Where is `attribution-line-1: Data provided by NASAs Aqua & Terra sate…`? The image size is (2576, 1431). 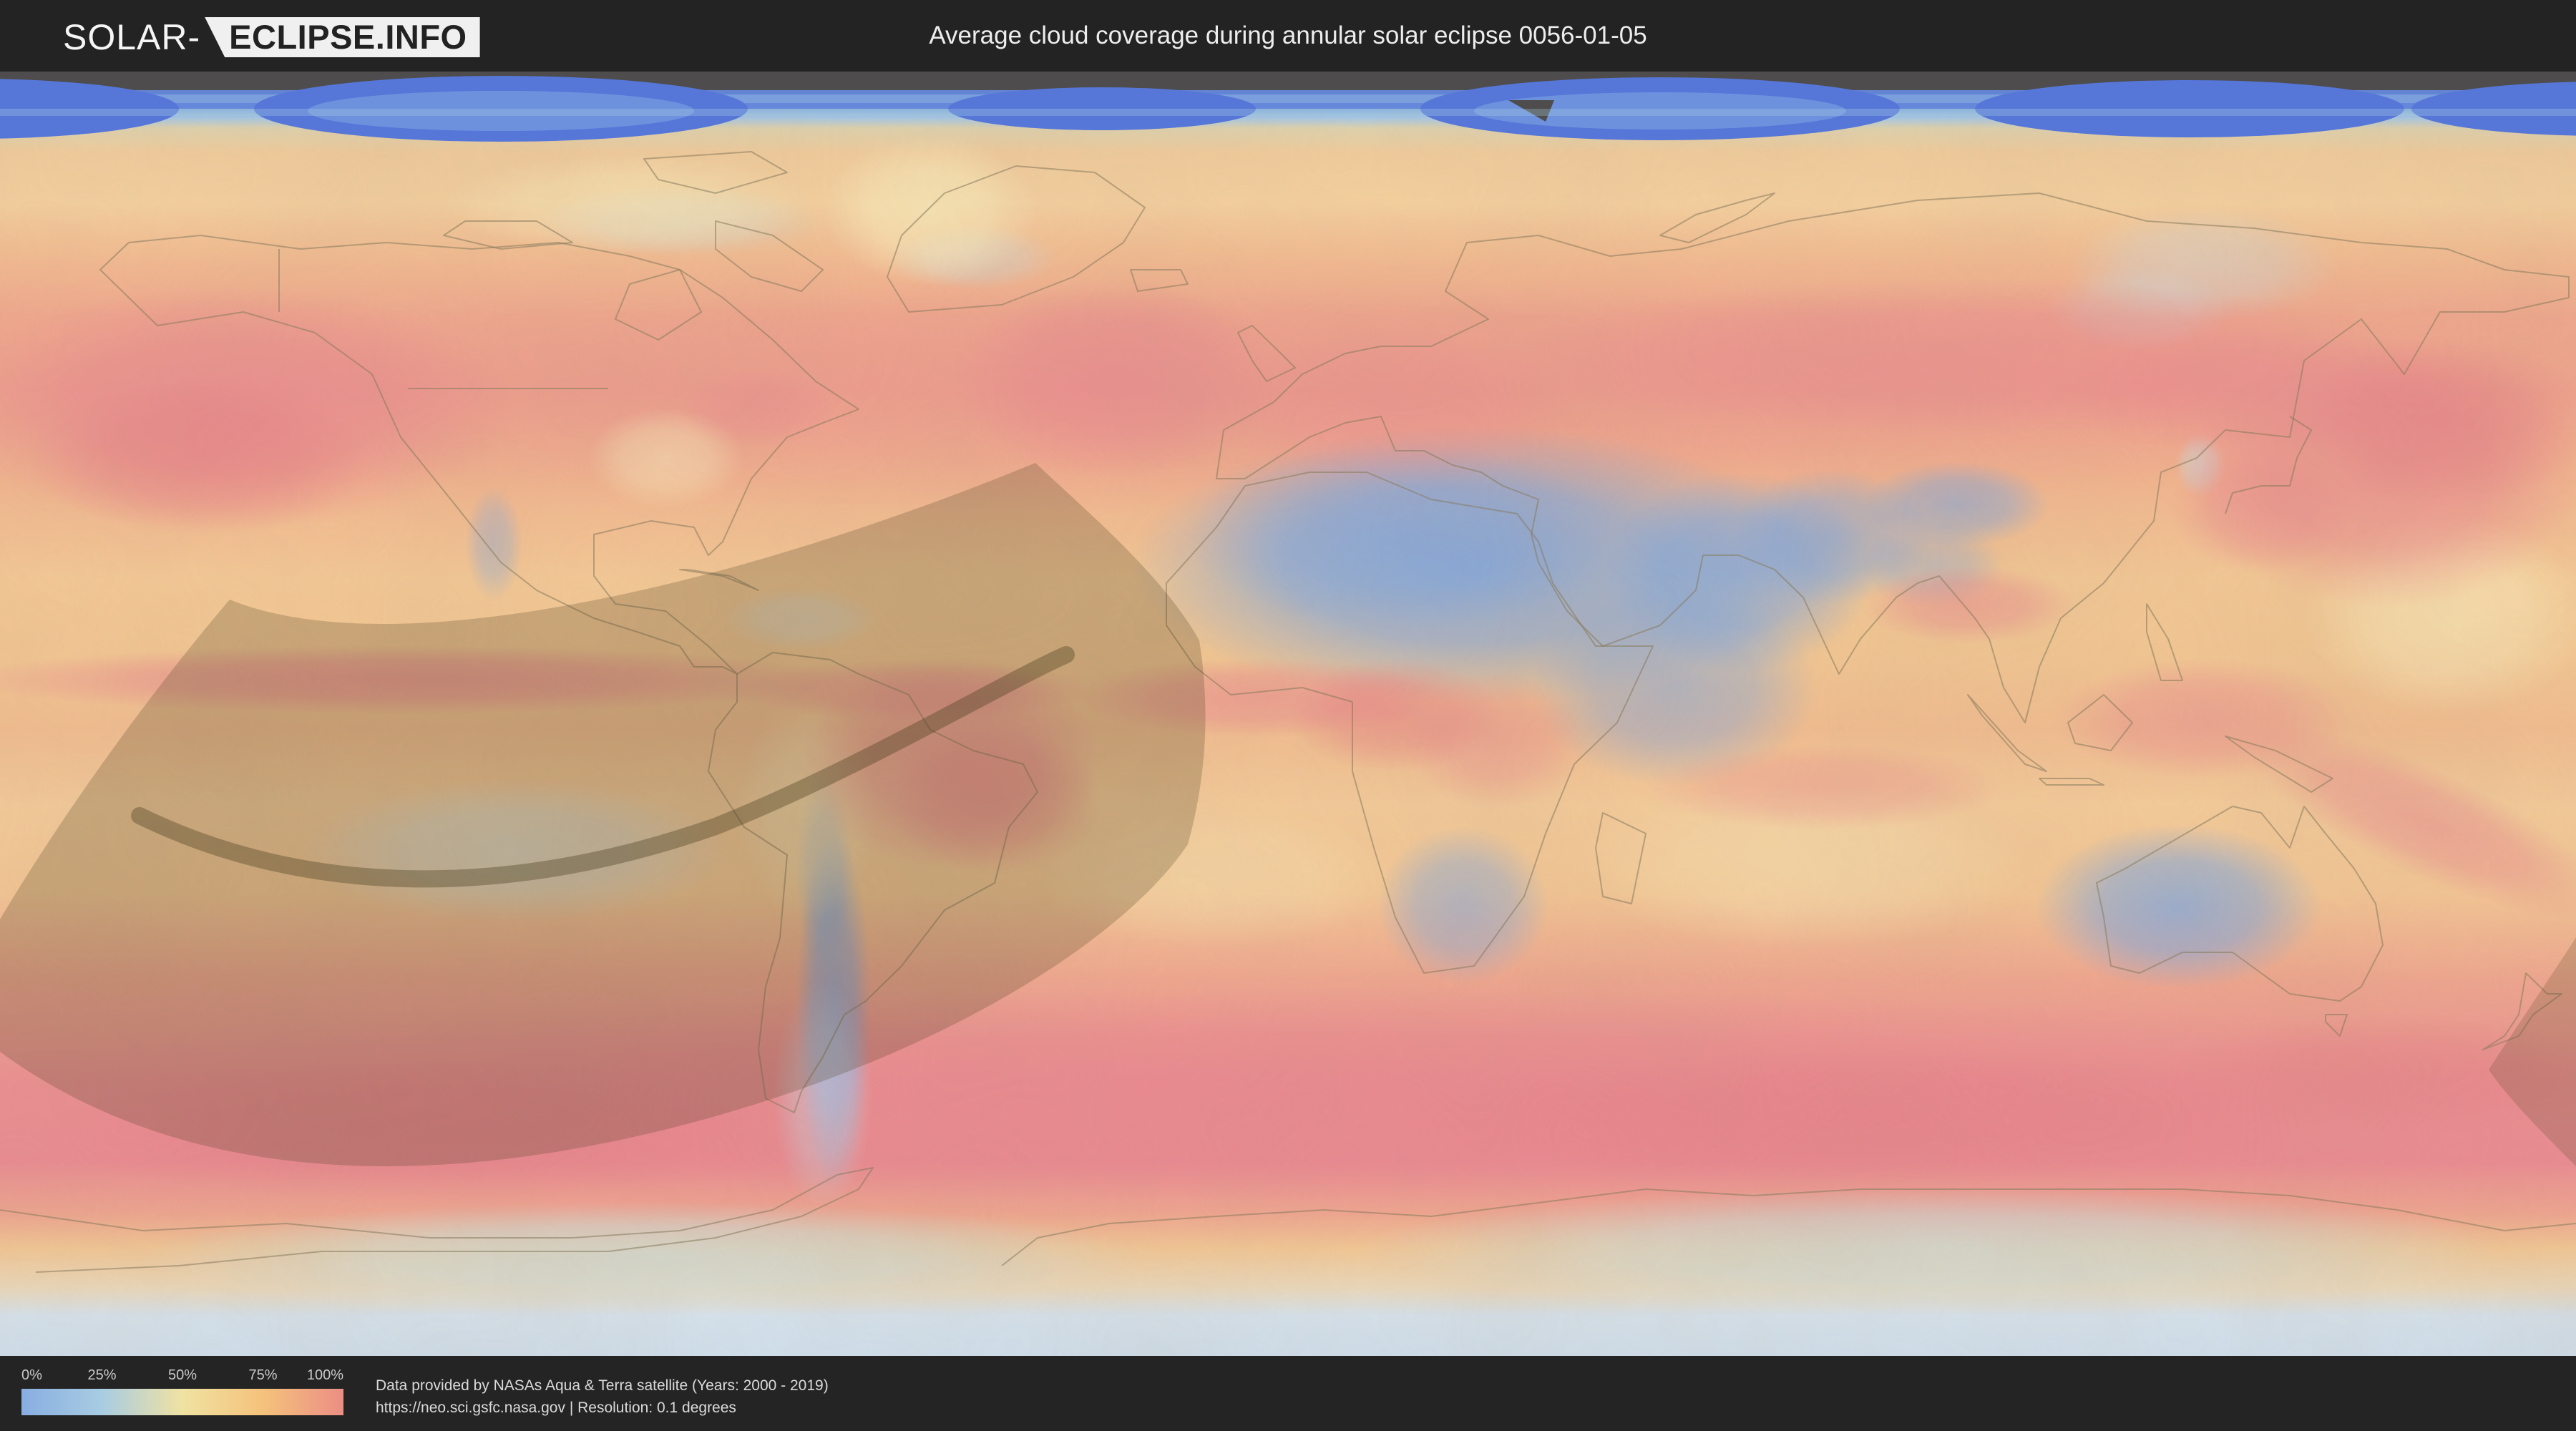
attribution-line-1: Data provided by NASAs Aqua & Terra sate… is located at coordinates (602, 1385).